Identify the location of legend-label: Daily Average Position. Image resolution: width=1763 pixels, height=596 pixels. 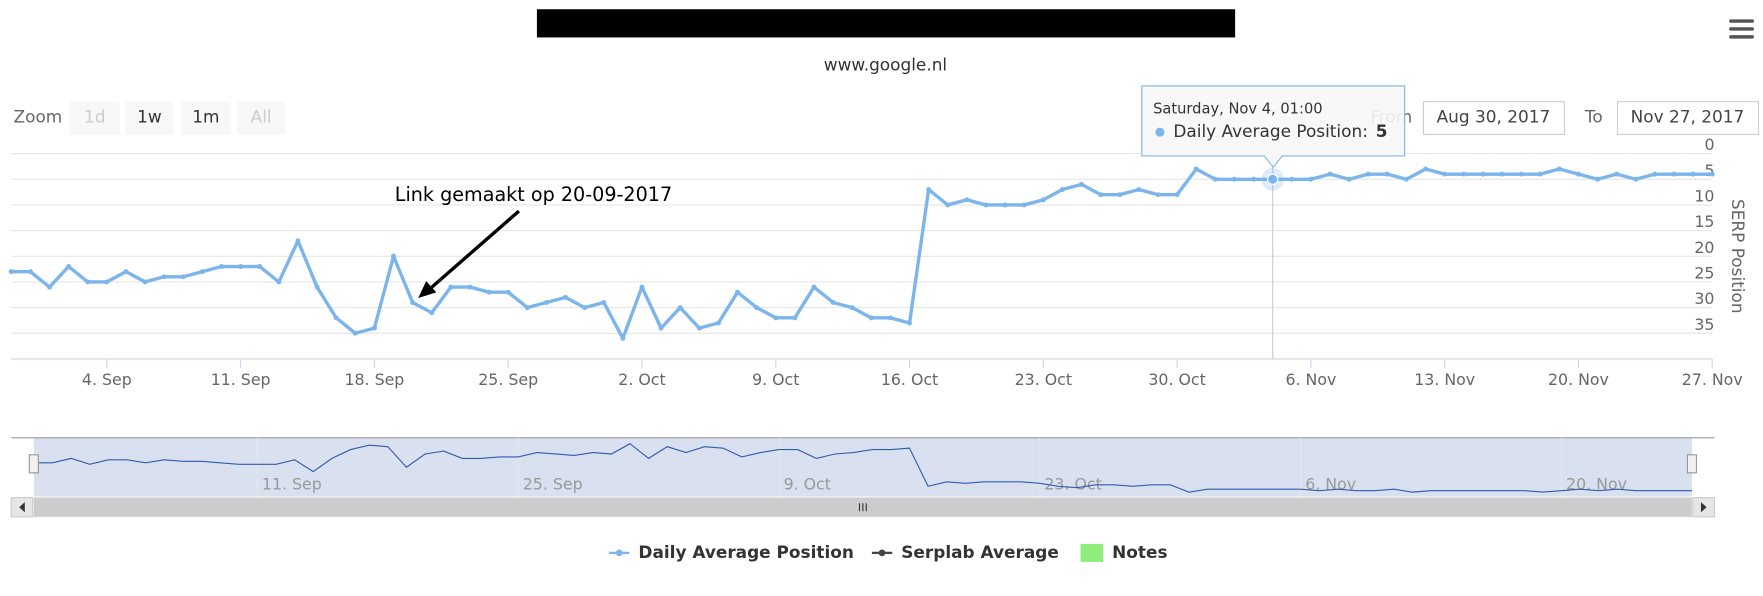
(746, 552).